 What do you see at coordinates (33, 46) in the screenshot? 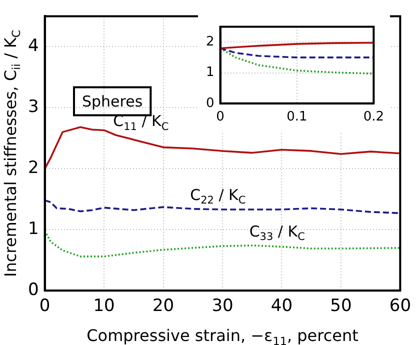
I see `y-tick-label: 4` at bounding box center [33, 46].